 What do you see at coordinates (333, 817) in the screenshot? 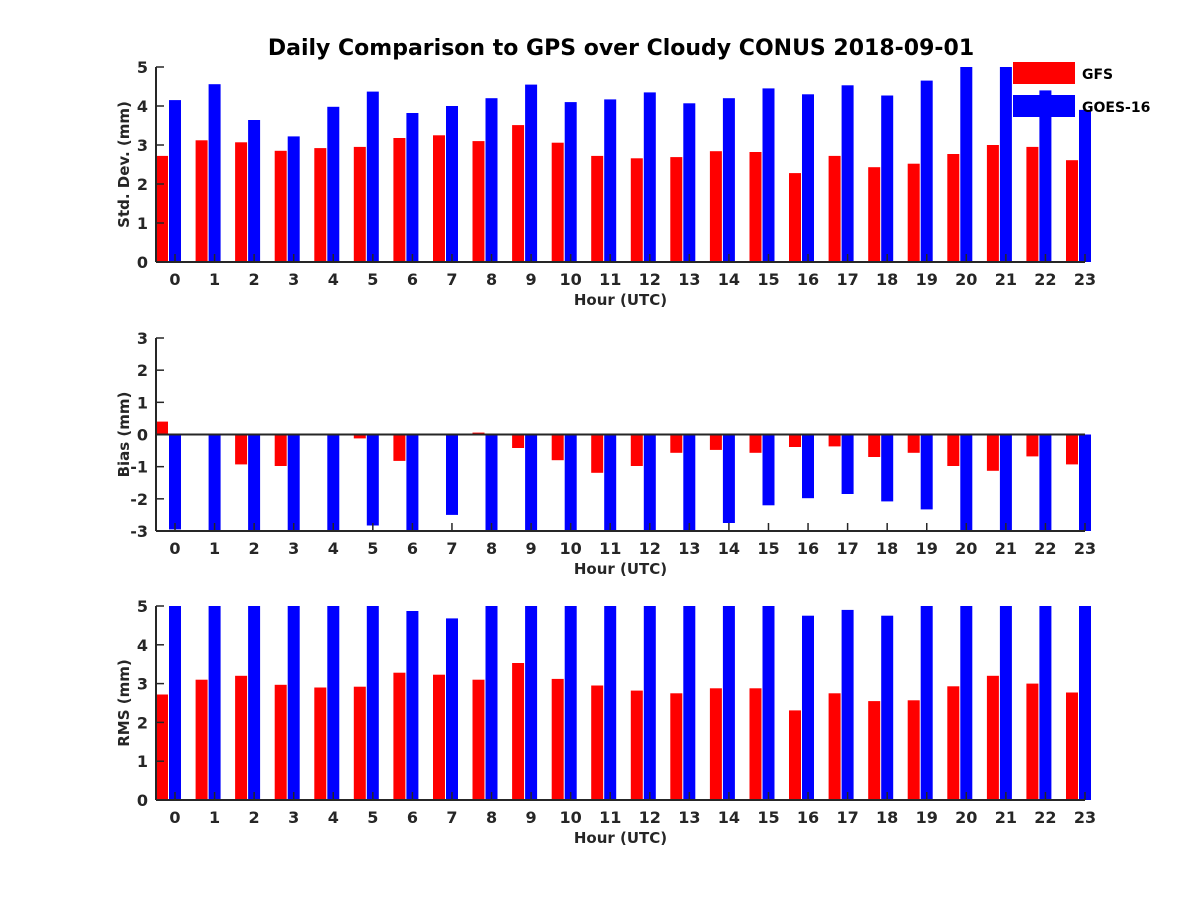
I see `x-tick-label: 4` at bounding box center [333, 817].